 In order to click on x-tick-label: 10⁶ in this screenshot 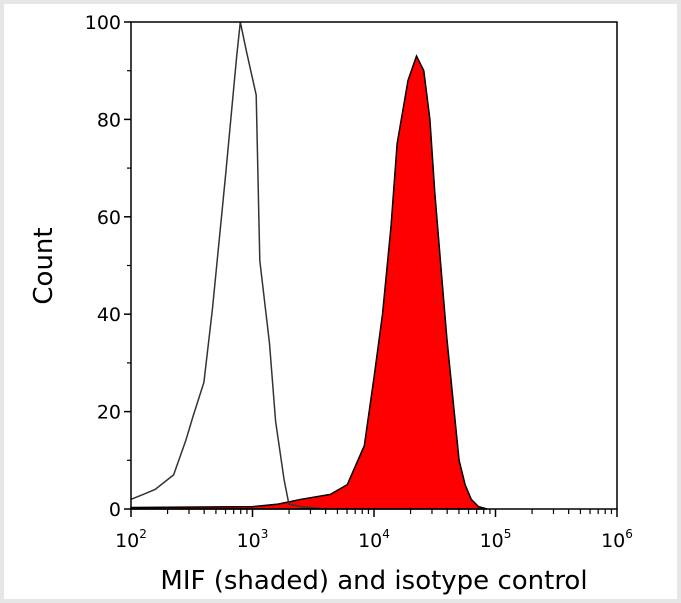, I will do `click(617, 539)`.